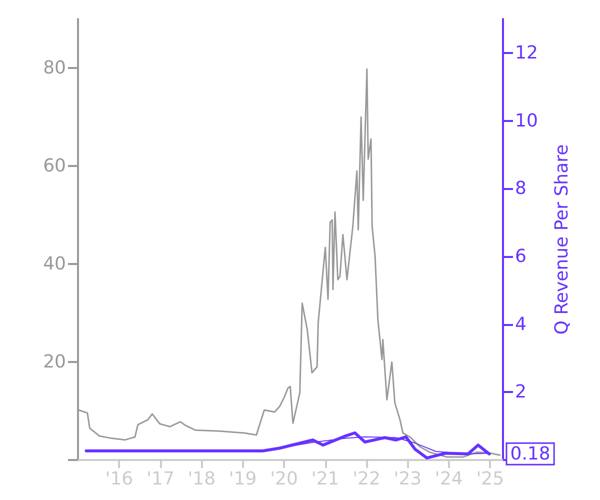 The width and height of the screenshot is (600, 500). What do you see at coordinates (520, 392) in the screenshot?
I see `y2-tick-label: 2` at bounding box center [520, 392].